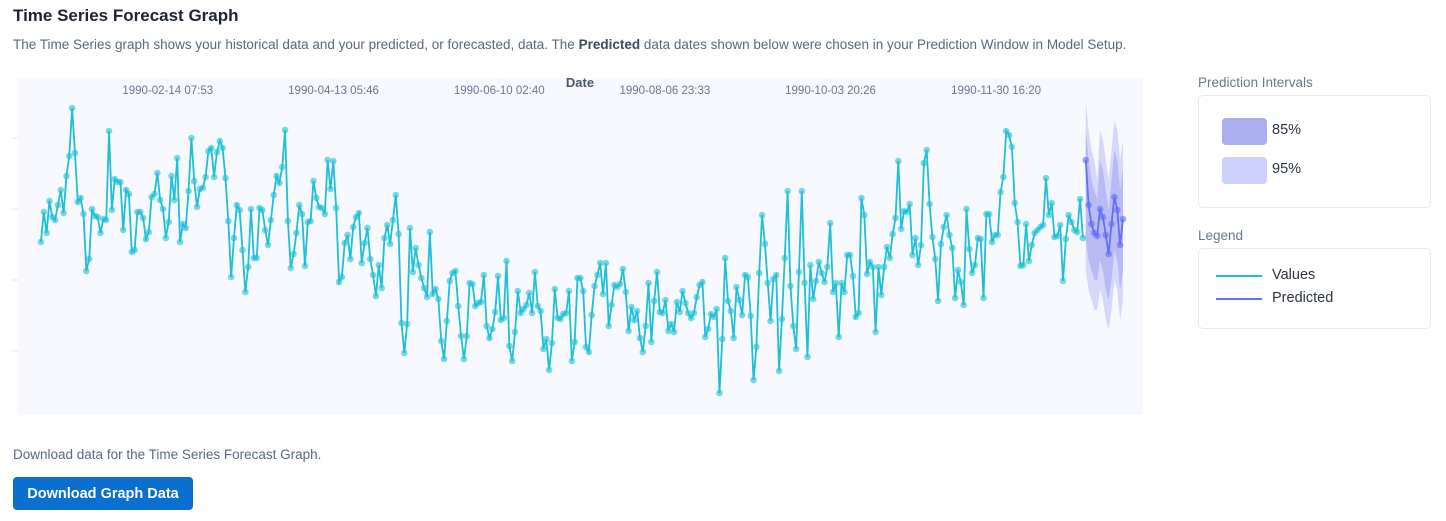  Describe the element at coordinates (1287, 130) in the screenshot. I see `interval-85-label: 85%` at that location.